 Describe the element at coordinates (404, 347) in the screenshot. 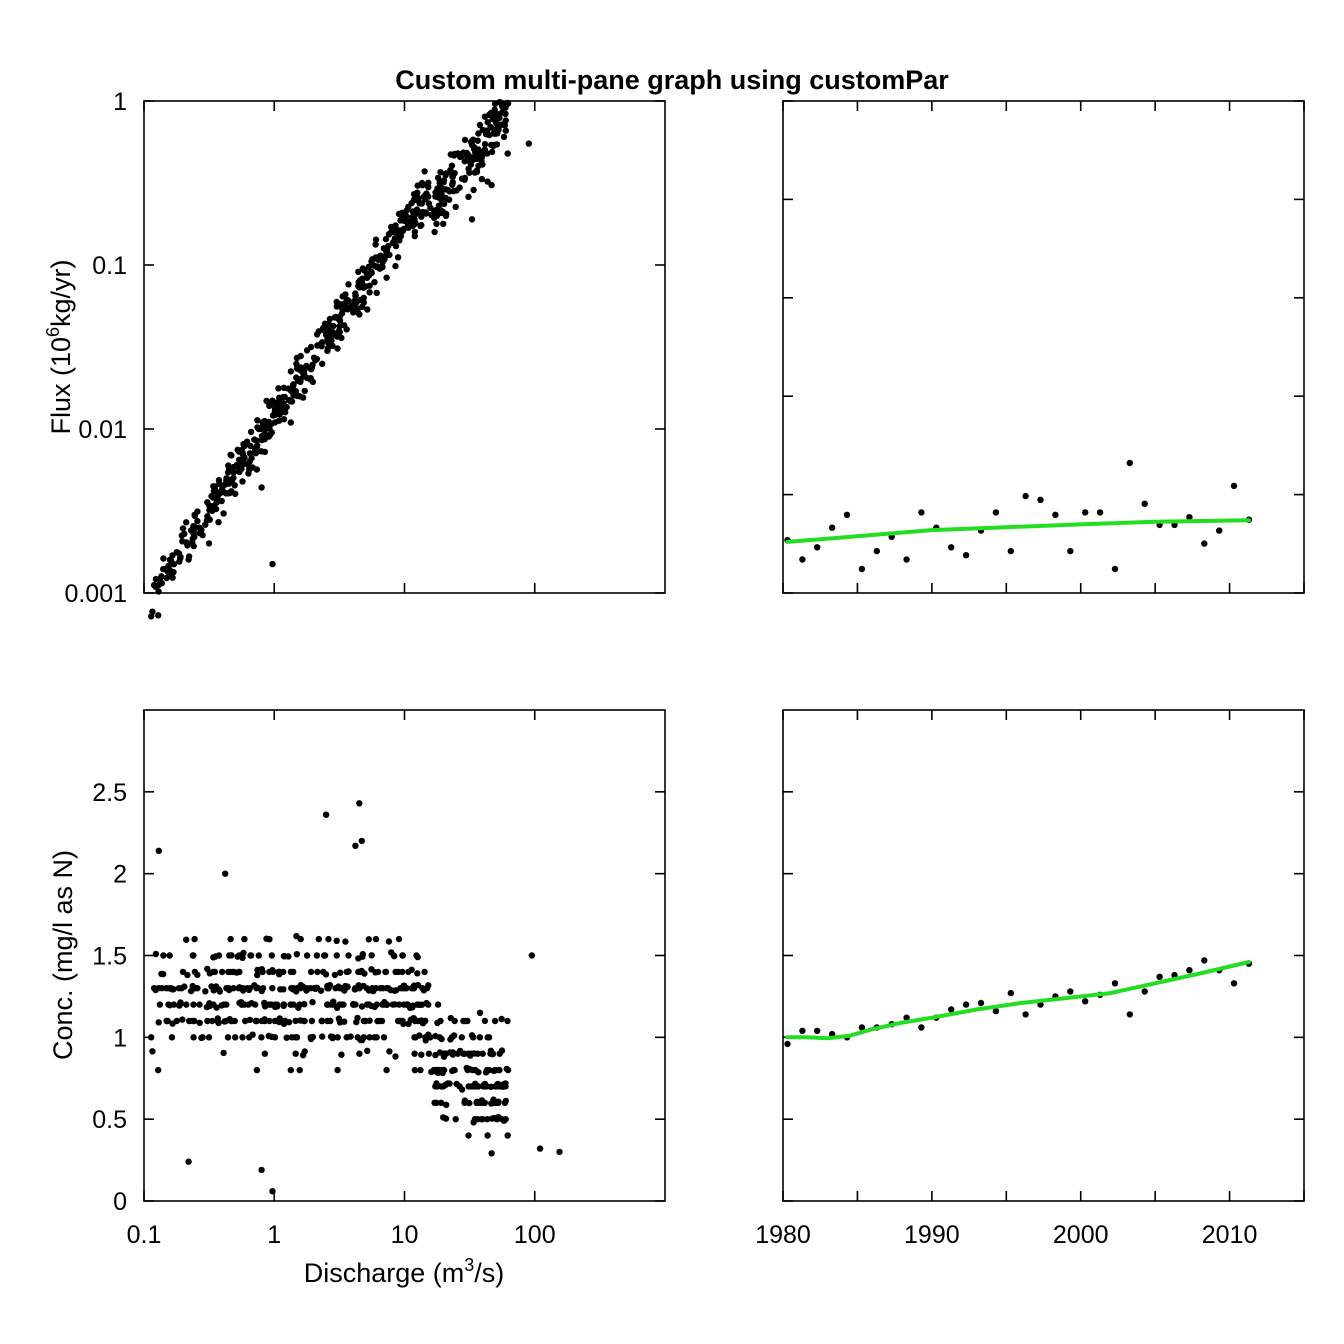

I see `panel-frame-top-left` at that location.